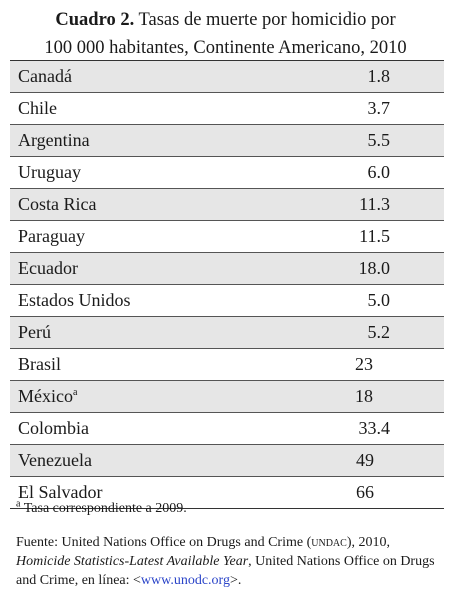 The height and width of the screenshot is (591, 451). Describe the element at coordinates (105, 508) in the screenshot. I see `footnote-text: Tasa correspondiente a 2009.` at that location.